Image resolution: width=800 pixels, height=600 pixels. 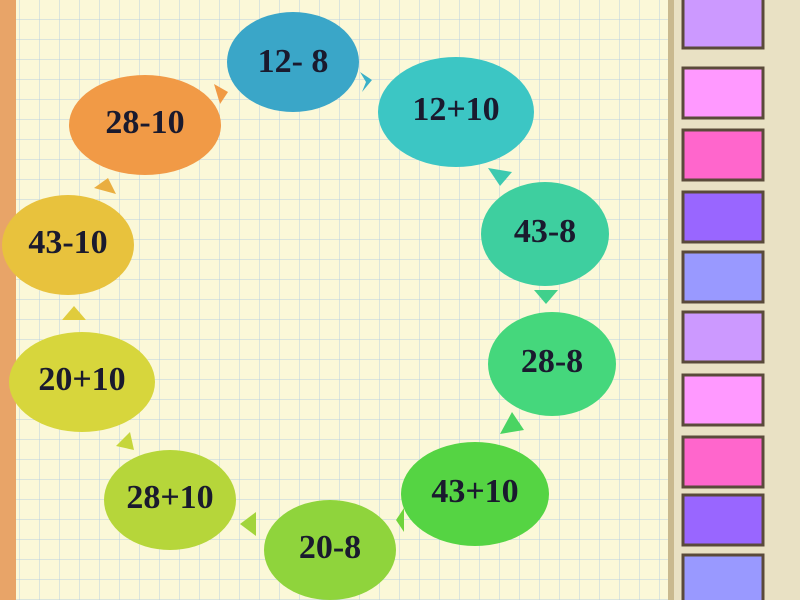 I want to click on node-label: 20+10, so click(x=81, y=379).